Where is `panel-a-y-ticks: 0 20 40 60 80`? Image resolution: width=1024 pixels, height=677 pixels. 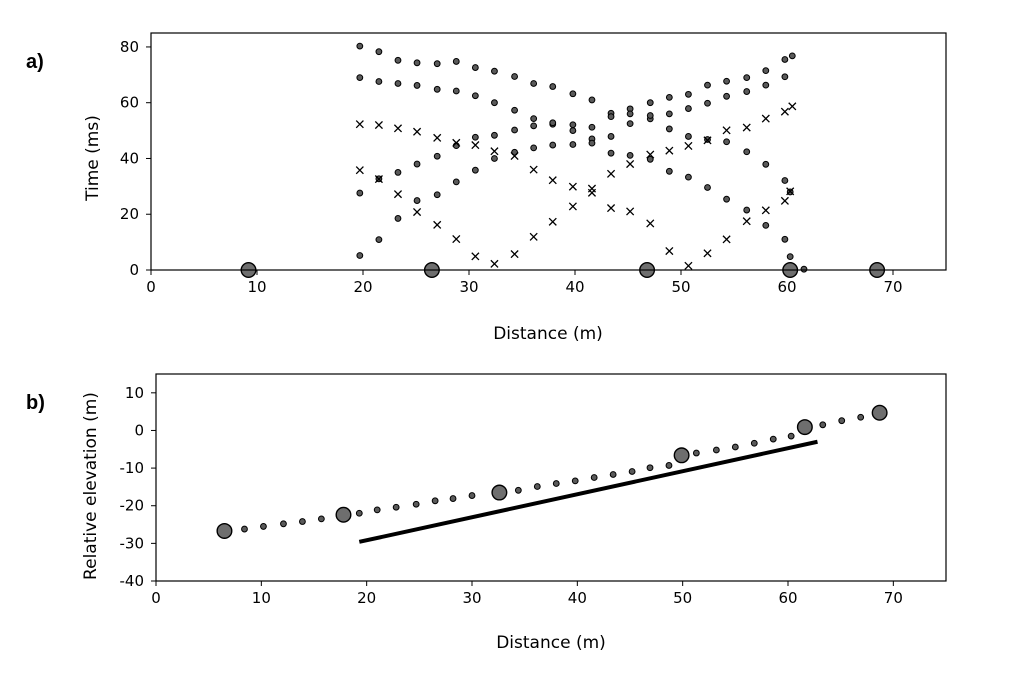
panel-a-y-ticks: 0 20 40 60 80 is located at coordinates (135, 158).